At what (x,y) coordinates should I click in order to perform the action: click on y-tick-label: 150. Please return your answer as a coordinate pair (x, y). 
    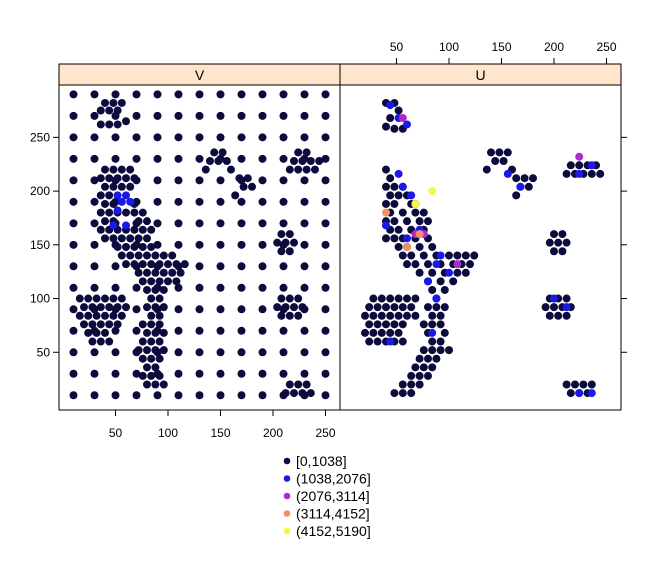
    Looking at the image, I should click on (40, 245).